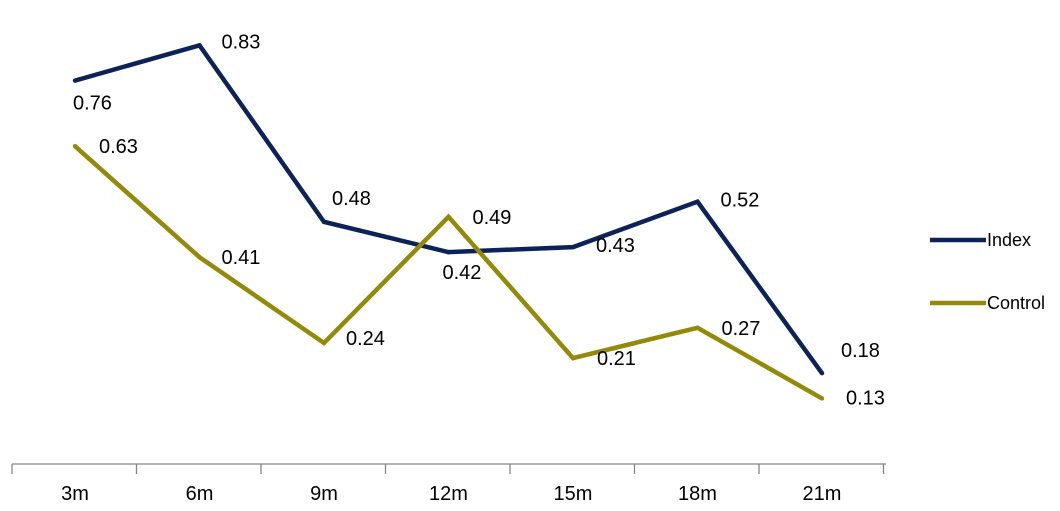  I want to click on data-label-control: 0.21, so click(616, 359).